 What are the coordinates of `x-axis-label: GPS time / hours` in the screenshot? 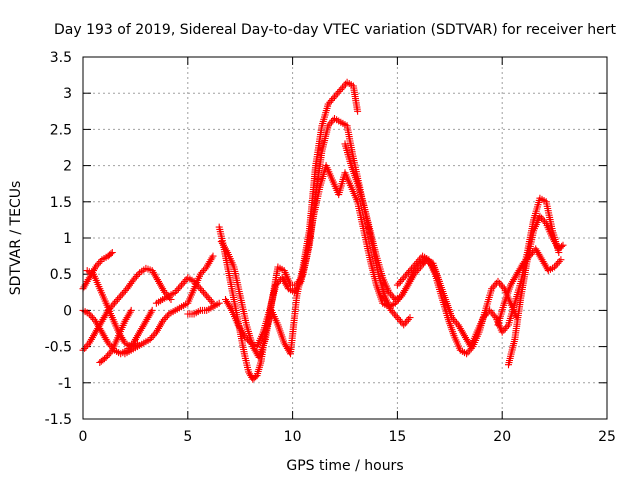 It's located at (344, 466).